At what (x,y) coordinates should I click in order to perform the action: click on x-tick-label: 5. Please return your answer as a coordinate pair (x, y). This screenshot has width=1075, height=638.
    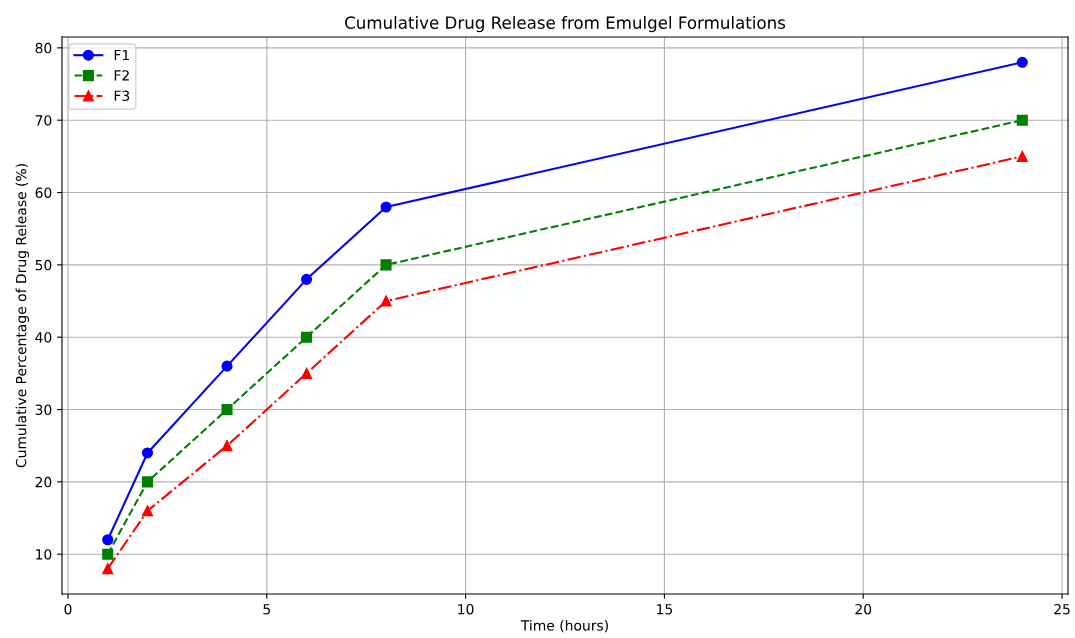
    Looking at the image, I should click on (266, 609).